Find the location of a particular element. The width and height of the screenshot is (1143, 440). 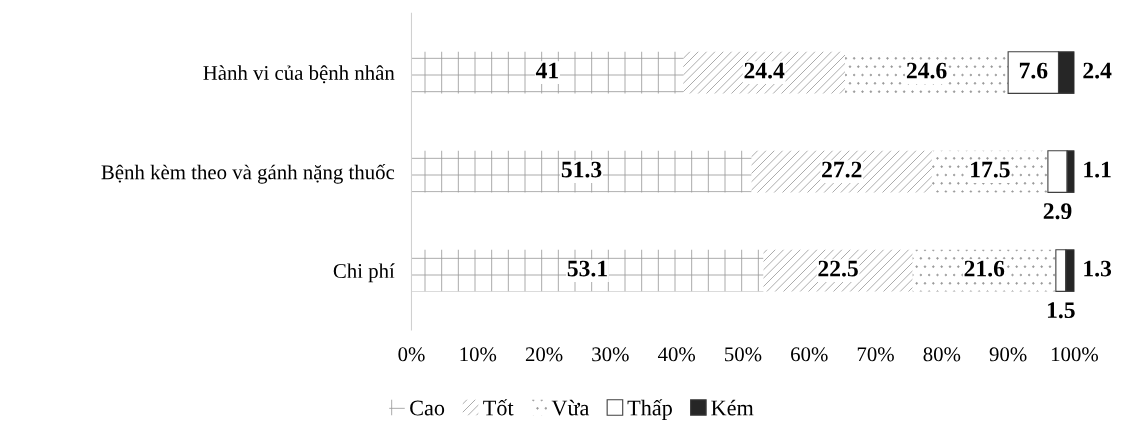

data-label: 2.9 is located at coordinates (1057, 211).